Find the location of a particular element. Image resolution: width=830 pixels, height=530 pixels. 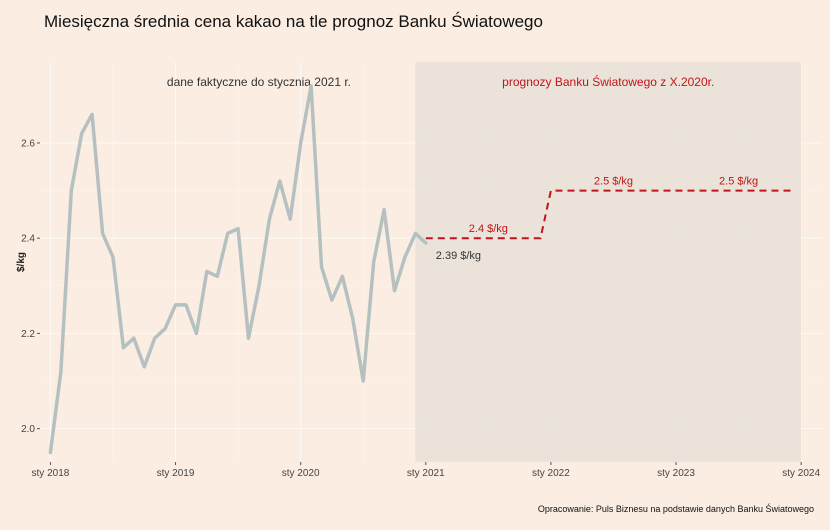

y-axis-label: $/kg is located at coordinates (21, 262).